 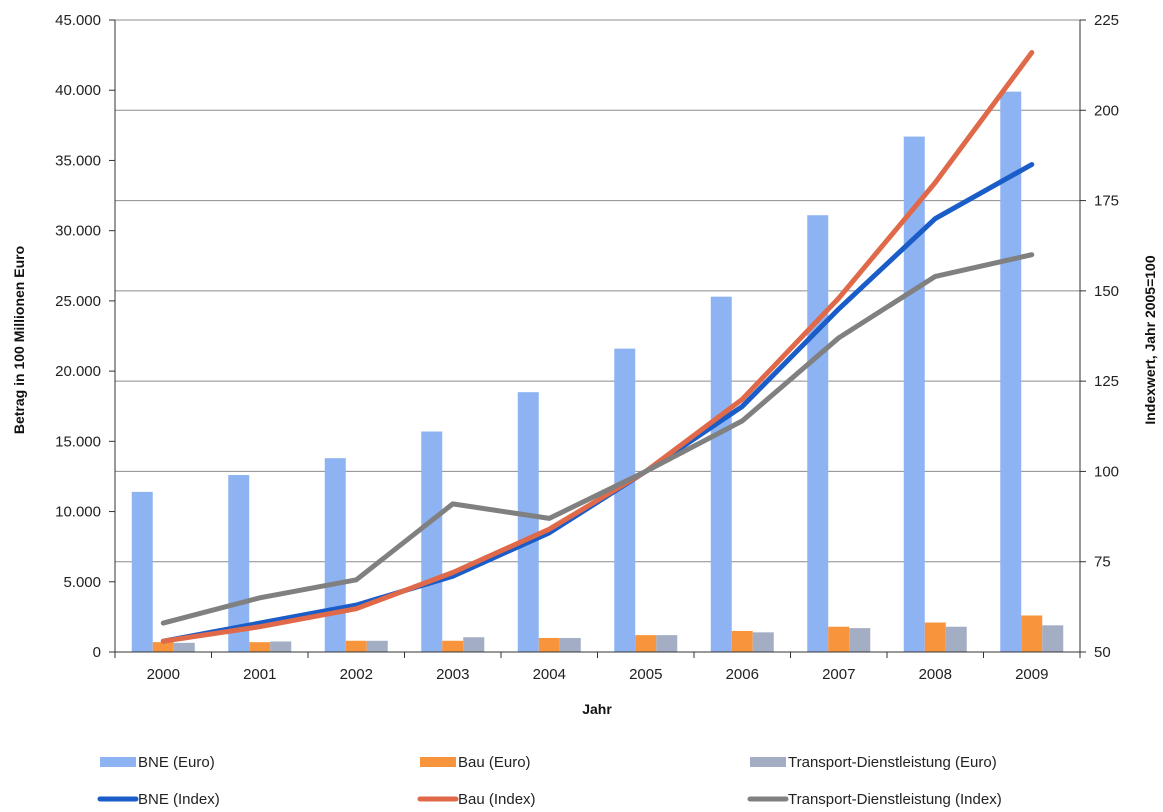 I want to click on x-tick-label: 2000, so click(x=163, y=674).